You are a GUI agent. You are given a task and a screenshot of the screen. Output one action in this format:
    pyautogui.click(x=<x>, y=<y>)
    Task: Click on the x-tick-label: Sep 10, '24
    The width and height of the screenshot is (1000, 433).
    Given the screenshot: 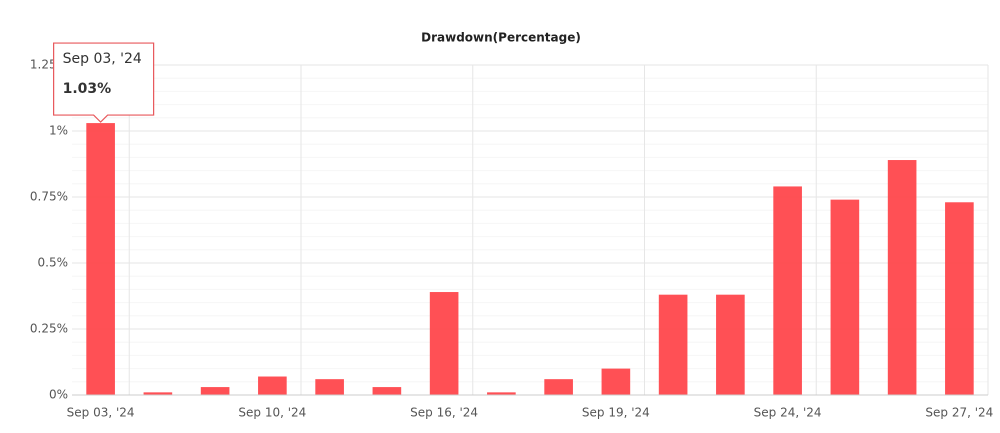 What is the action you would take?
    pyautogui.click(x=272, y=413)
    